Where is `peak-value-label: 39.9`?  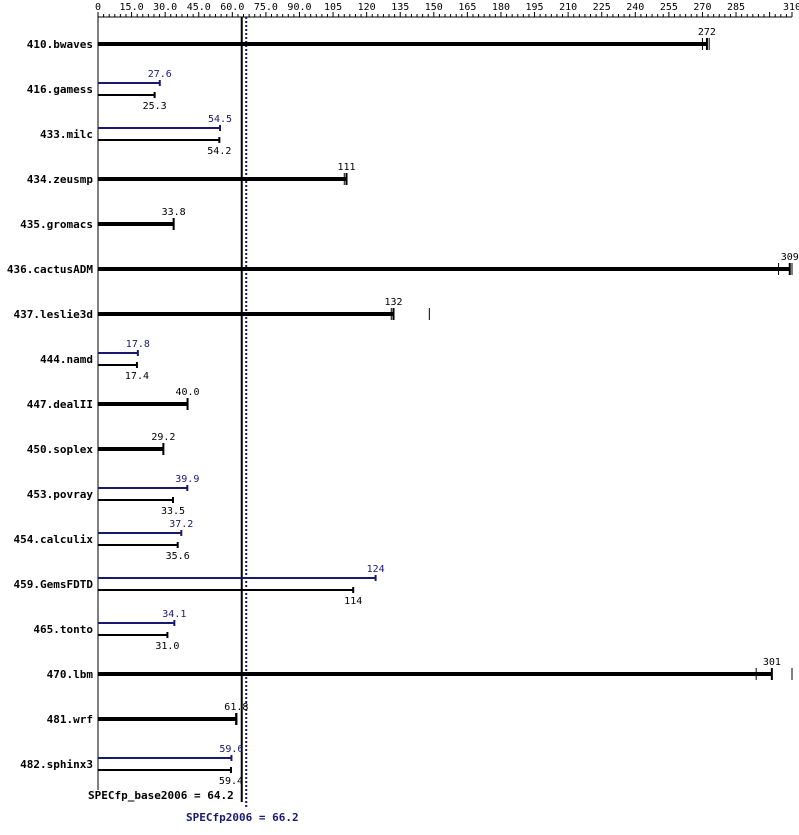
peak-value-label: 39.9 is located at coordinates (187, 479).